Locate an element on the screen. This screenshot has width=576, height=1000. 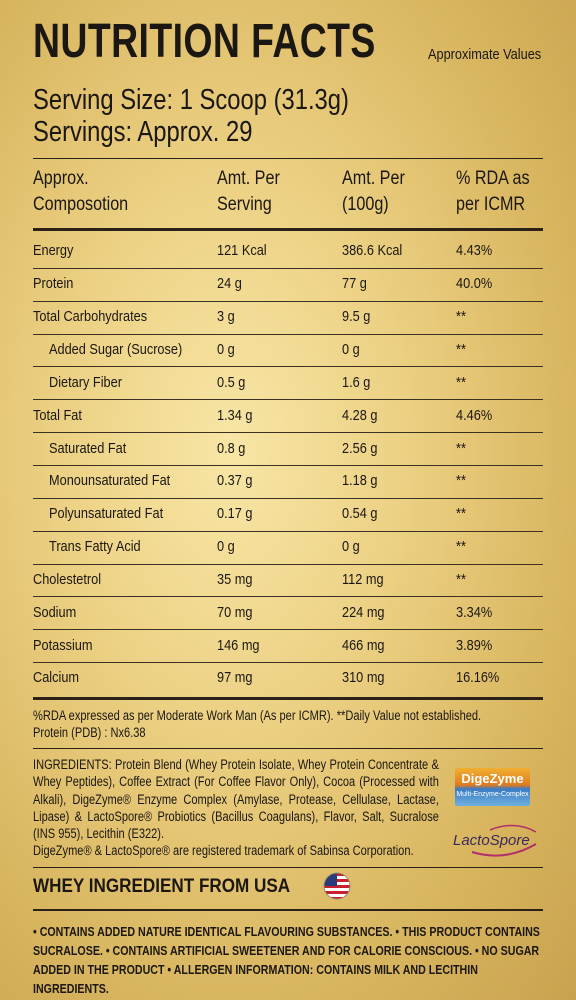
title: NUTRITION FACTS is located at coordinates (204, 41).